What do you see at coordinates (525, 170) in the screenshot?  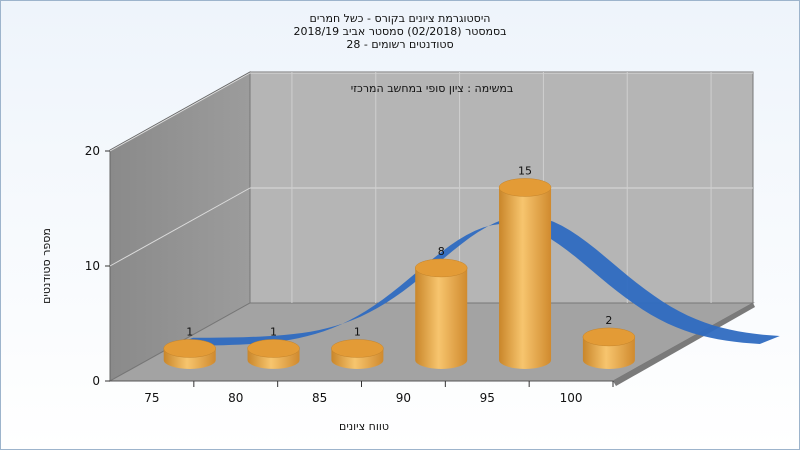 I see `bar-value-label: 15` at bounding box center [525, 170].